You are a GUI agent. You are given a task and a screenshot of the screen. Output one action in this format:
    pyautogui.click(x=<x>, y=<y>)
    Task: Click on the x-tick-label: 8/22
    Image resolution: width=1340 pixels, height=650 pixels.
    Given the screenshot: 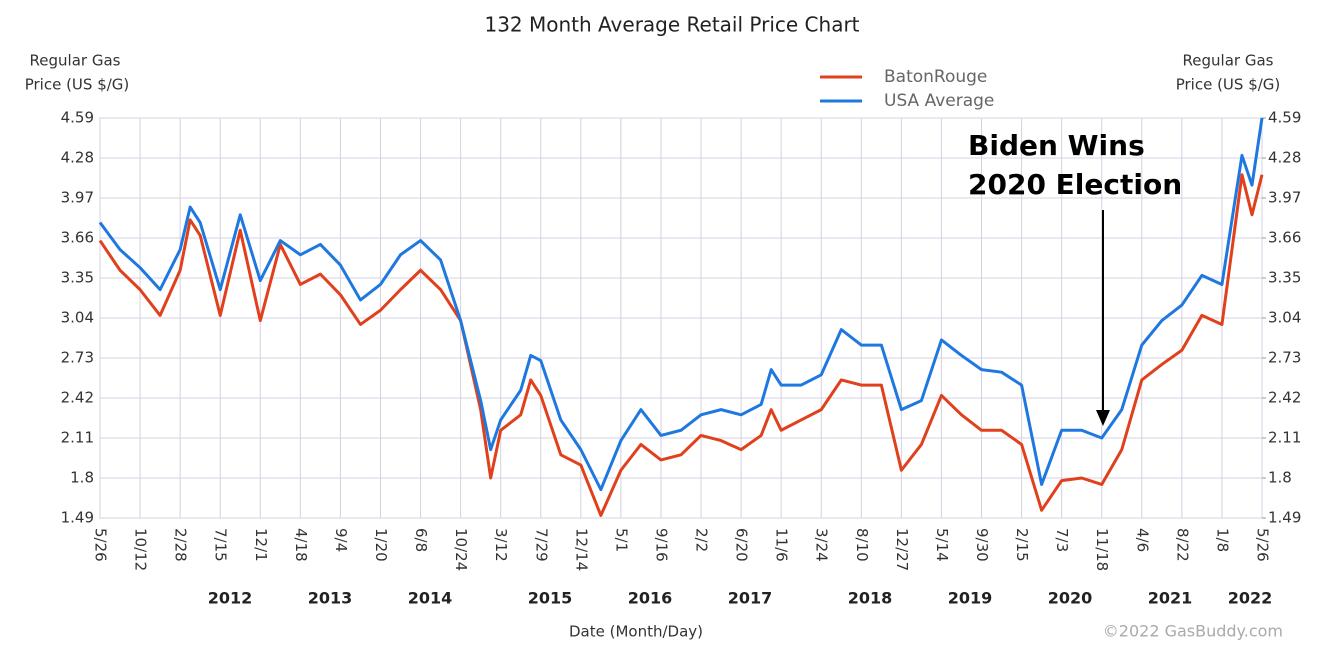 What is the action you would take?
    pyautogui.click(x=1182, y=545)
    